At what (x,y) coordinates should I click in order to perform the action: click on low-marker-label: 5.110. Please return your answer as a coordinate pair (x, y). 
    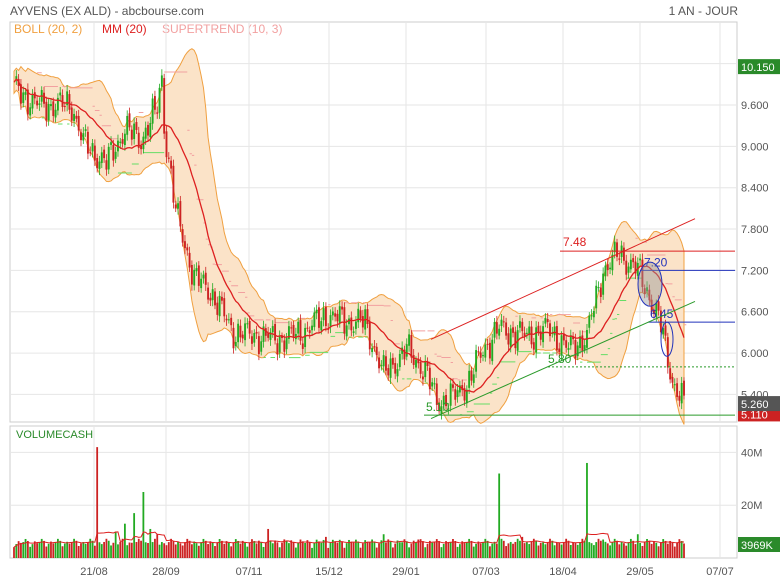
    Looking at the image, I should click on (754, 415).